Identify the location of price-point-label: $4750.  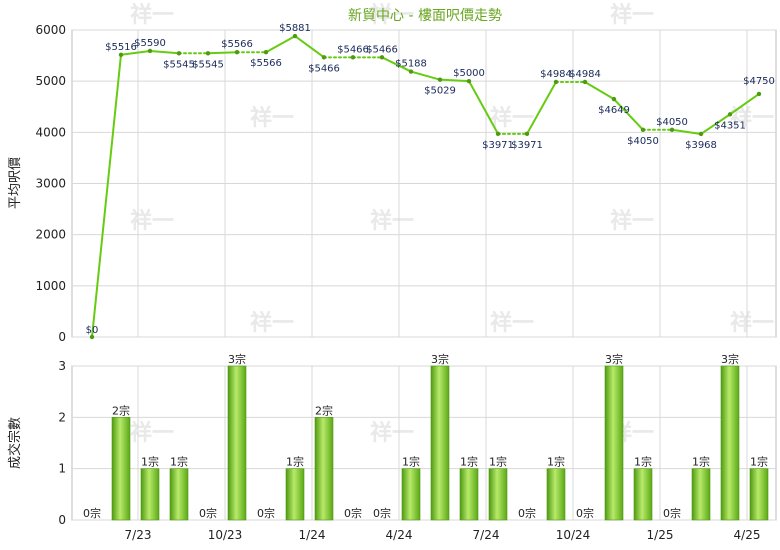
(759, 81).